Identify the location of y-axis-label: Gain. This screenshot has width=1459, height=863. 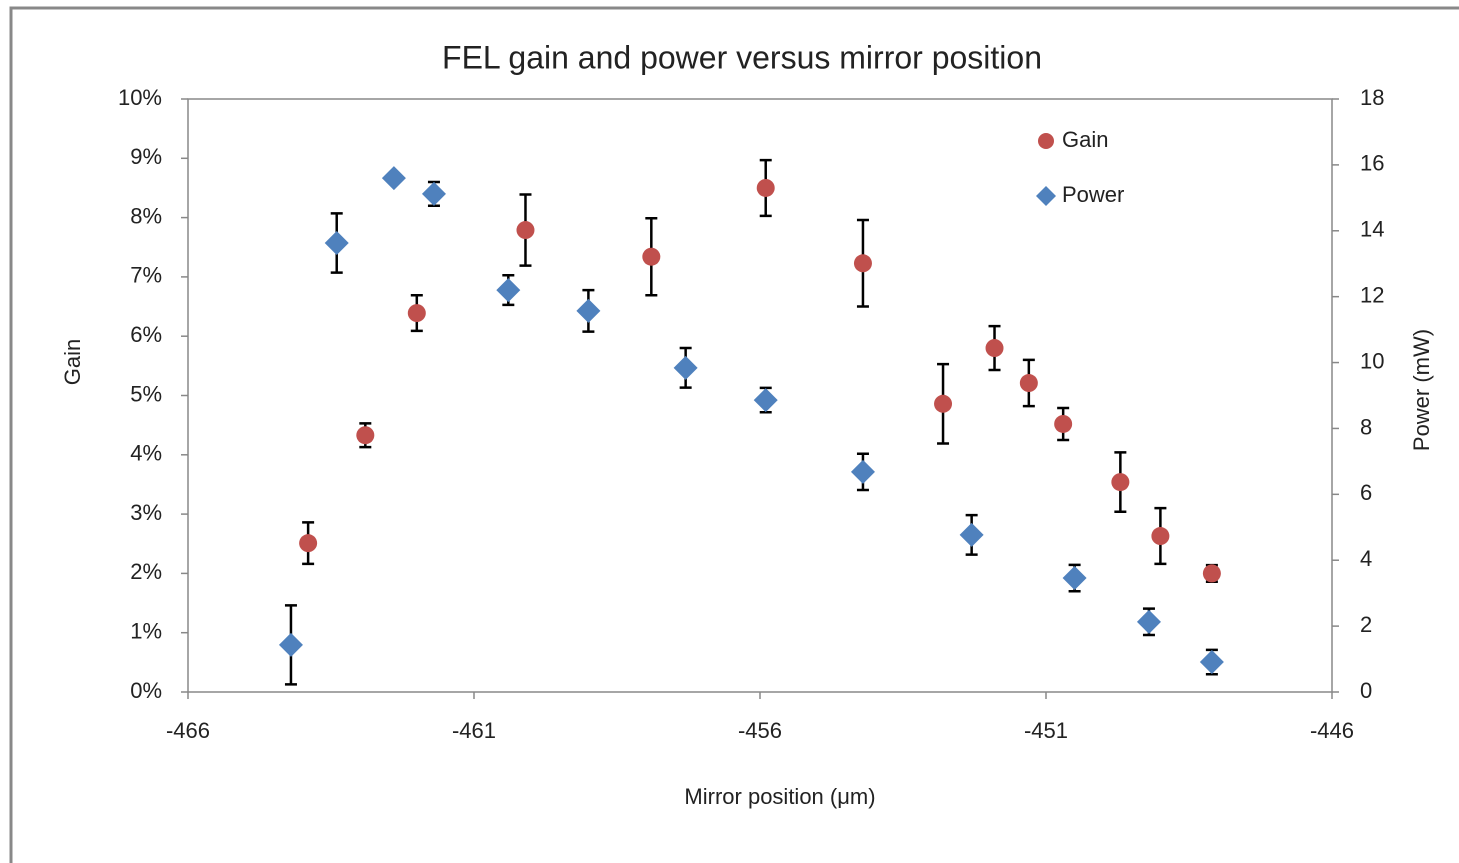
(72, 362).